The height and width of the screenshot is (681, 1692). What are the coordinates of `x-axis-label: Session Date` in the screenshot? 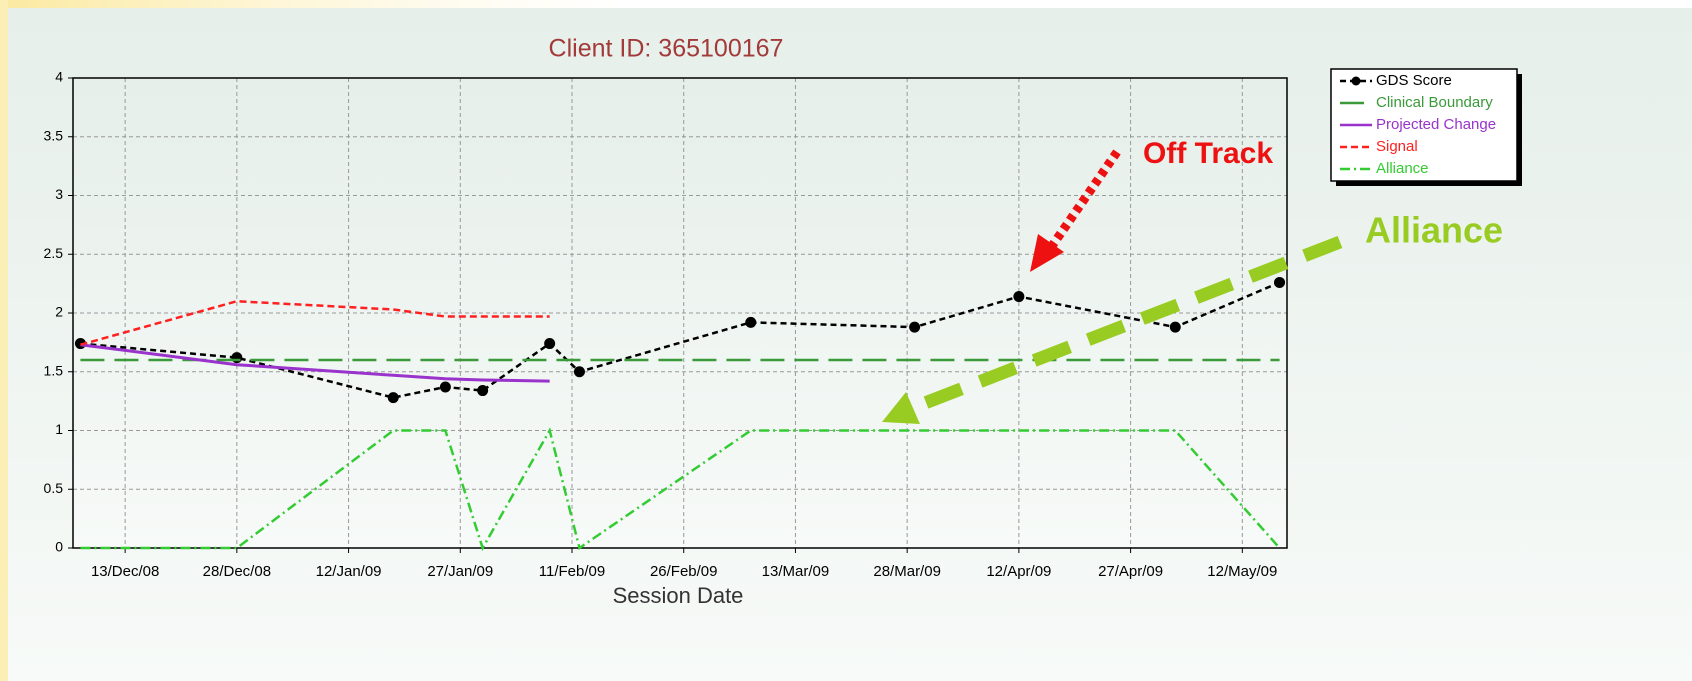 It's located at (678, 595).